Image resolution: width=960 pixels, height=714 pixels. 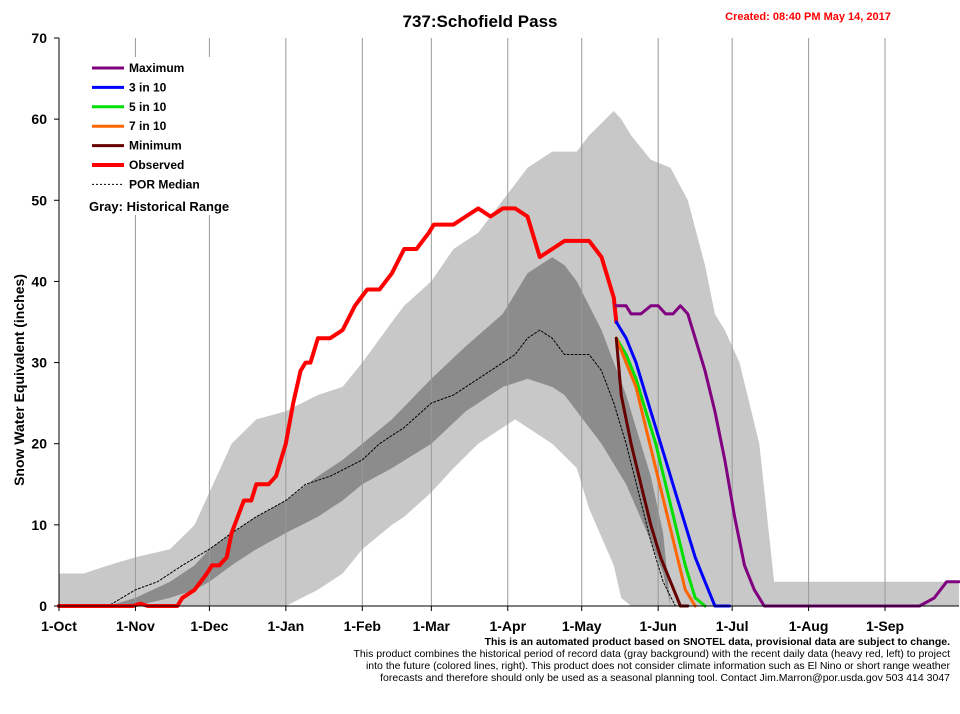 I want to click on y-tick-label: 0, so click(x=43, y=606).